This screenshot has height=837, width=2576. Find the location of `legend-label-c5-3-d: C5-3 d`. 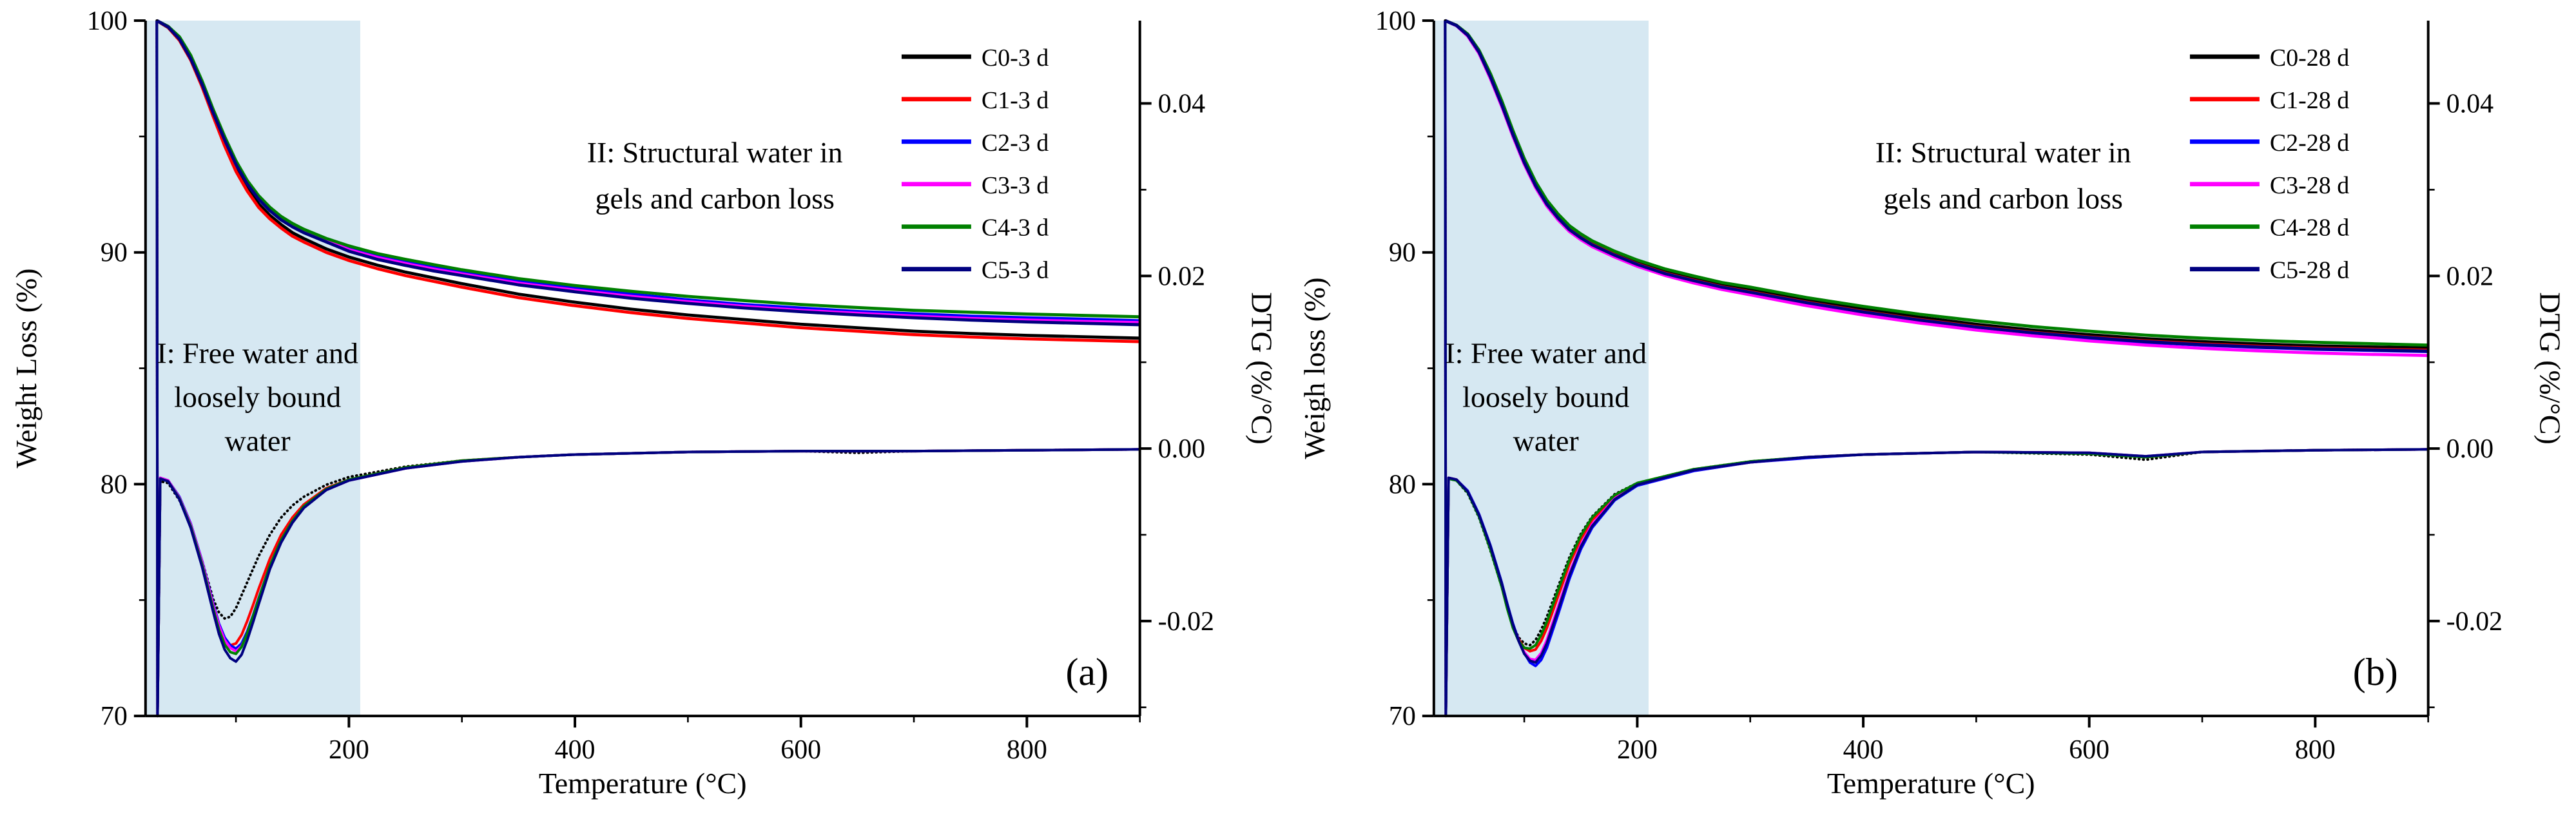

legend-label-c5-3-d: C5-3 d is located at coordinates (1015, 271).